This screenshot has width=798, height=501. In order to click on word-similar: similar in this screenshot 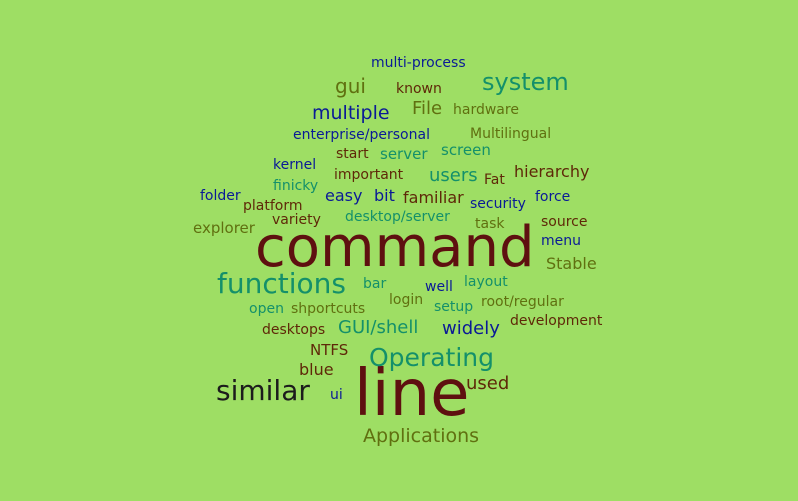, I will do `click(263, 390)`.